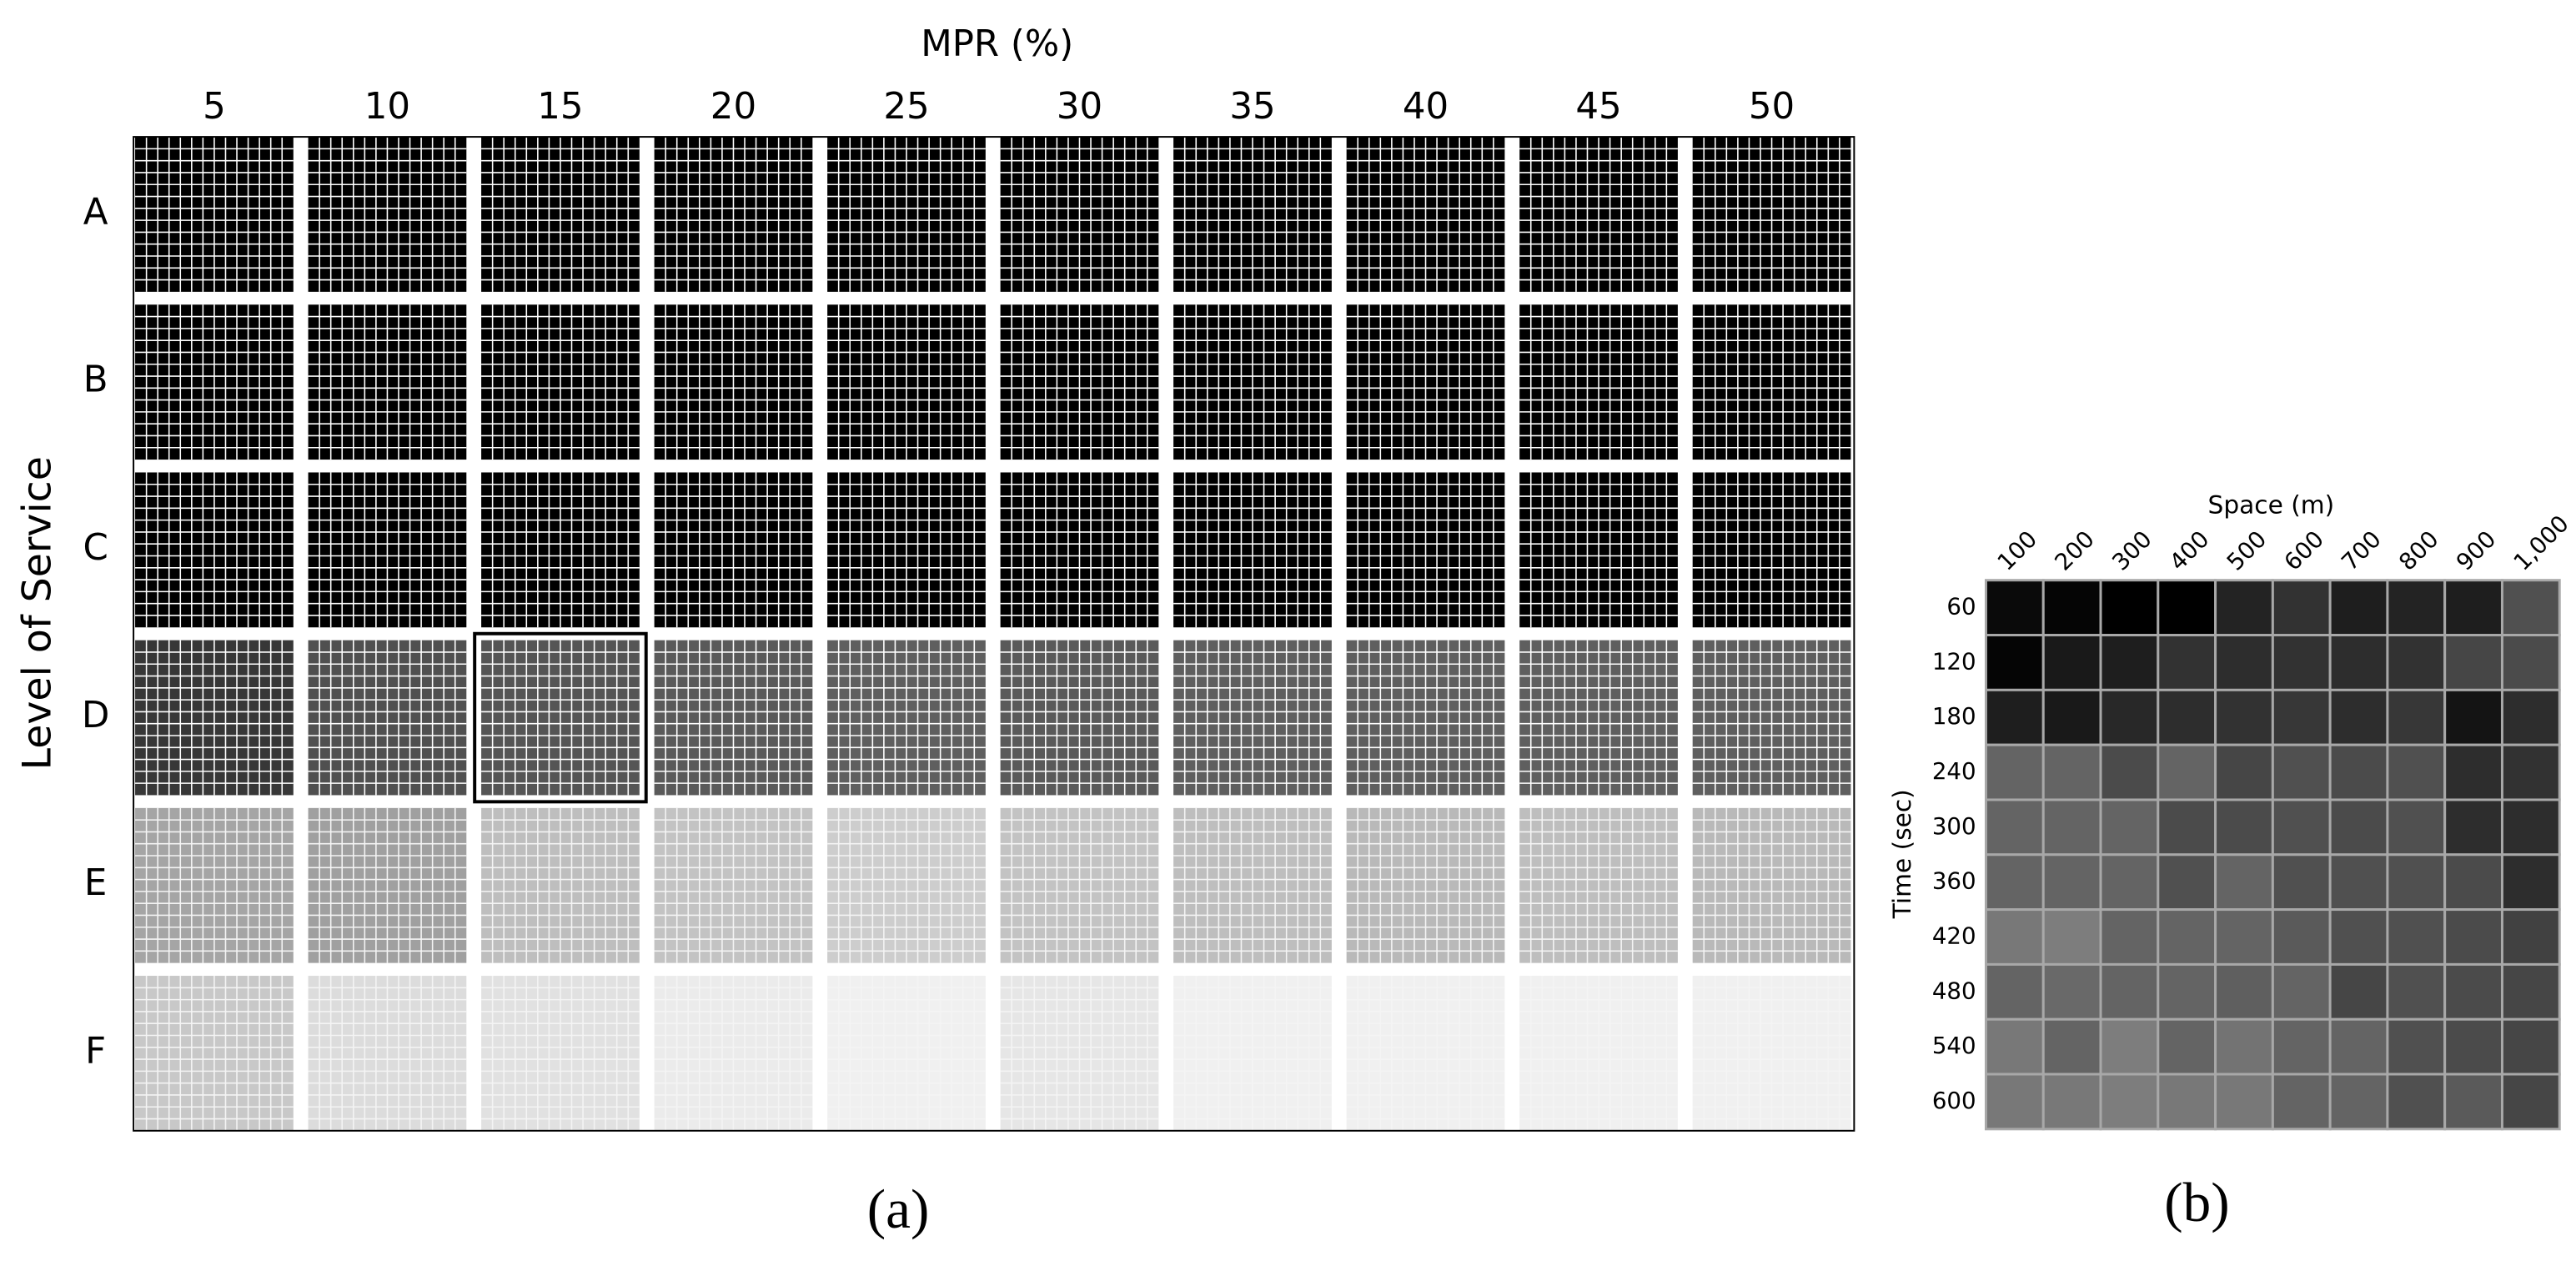 This screenshot has width=2576, height=1261. What do you see at coordinates (2196, 1202) in the screenshot?
I see `panel-b-label: (b)` at bounding box center [2196, 1202].